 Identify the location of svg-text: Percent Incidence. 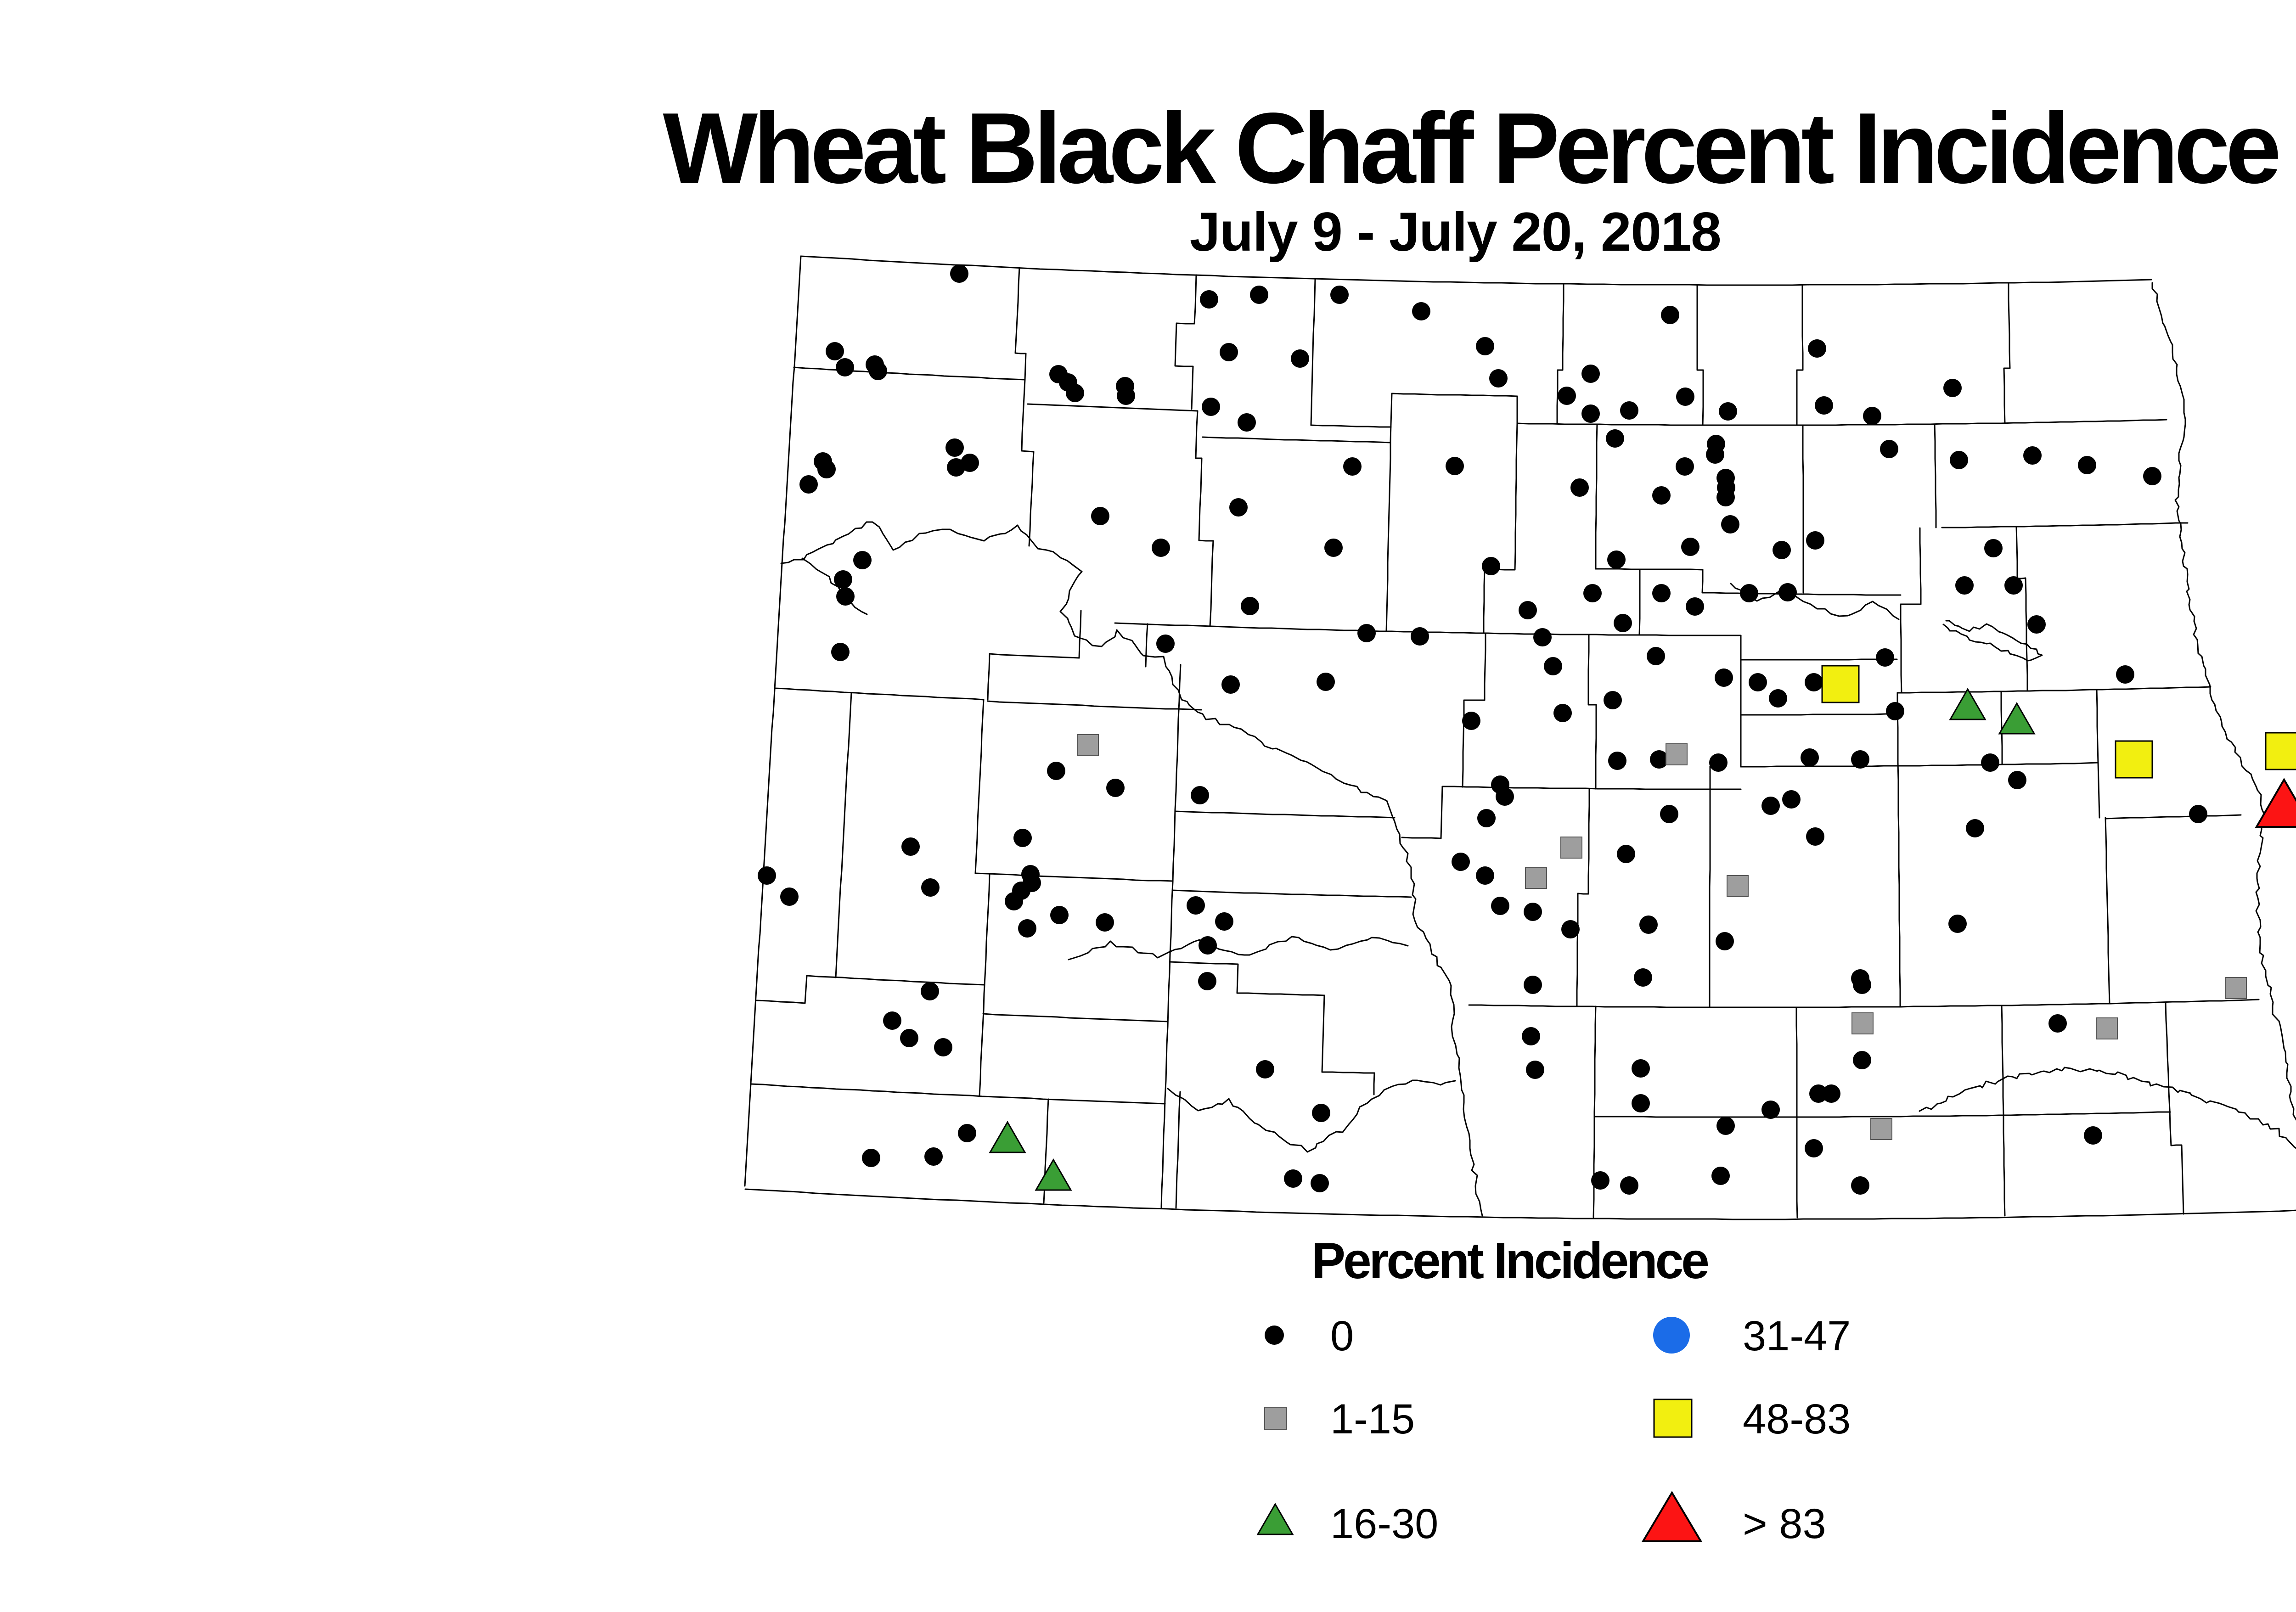
(1509, 1261).